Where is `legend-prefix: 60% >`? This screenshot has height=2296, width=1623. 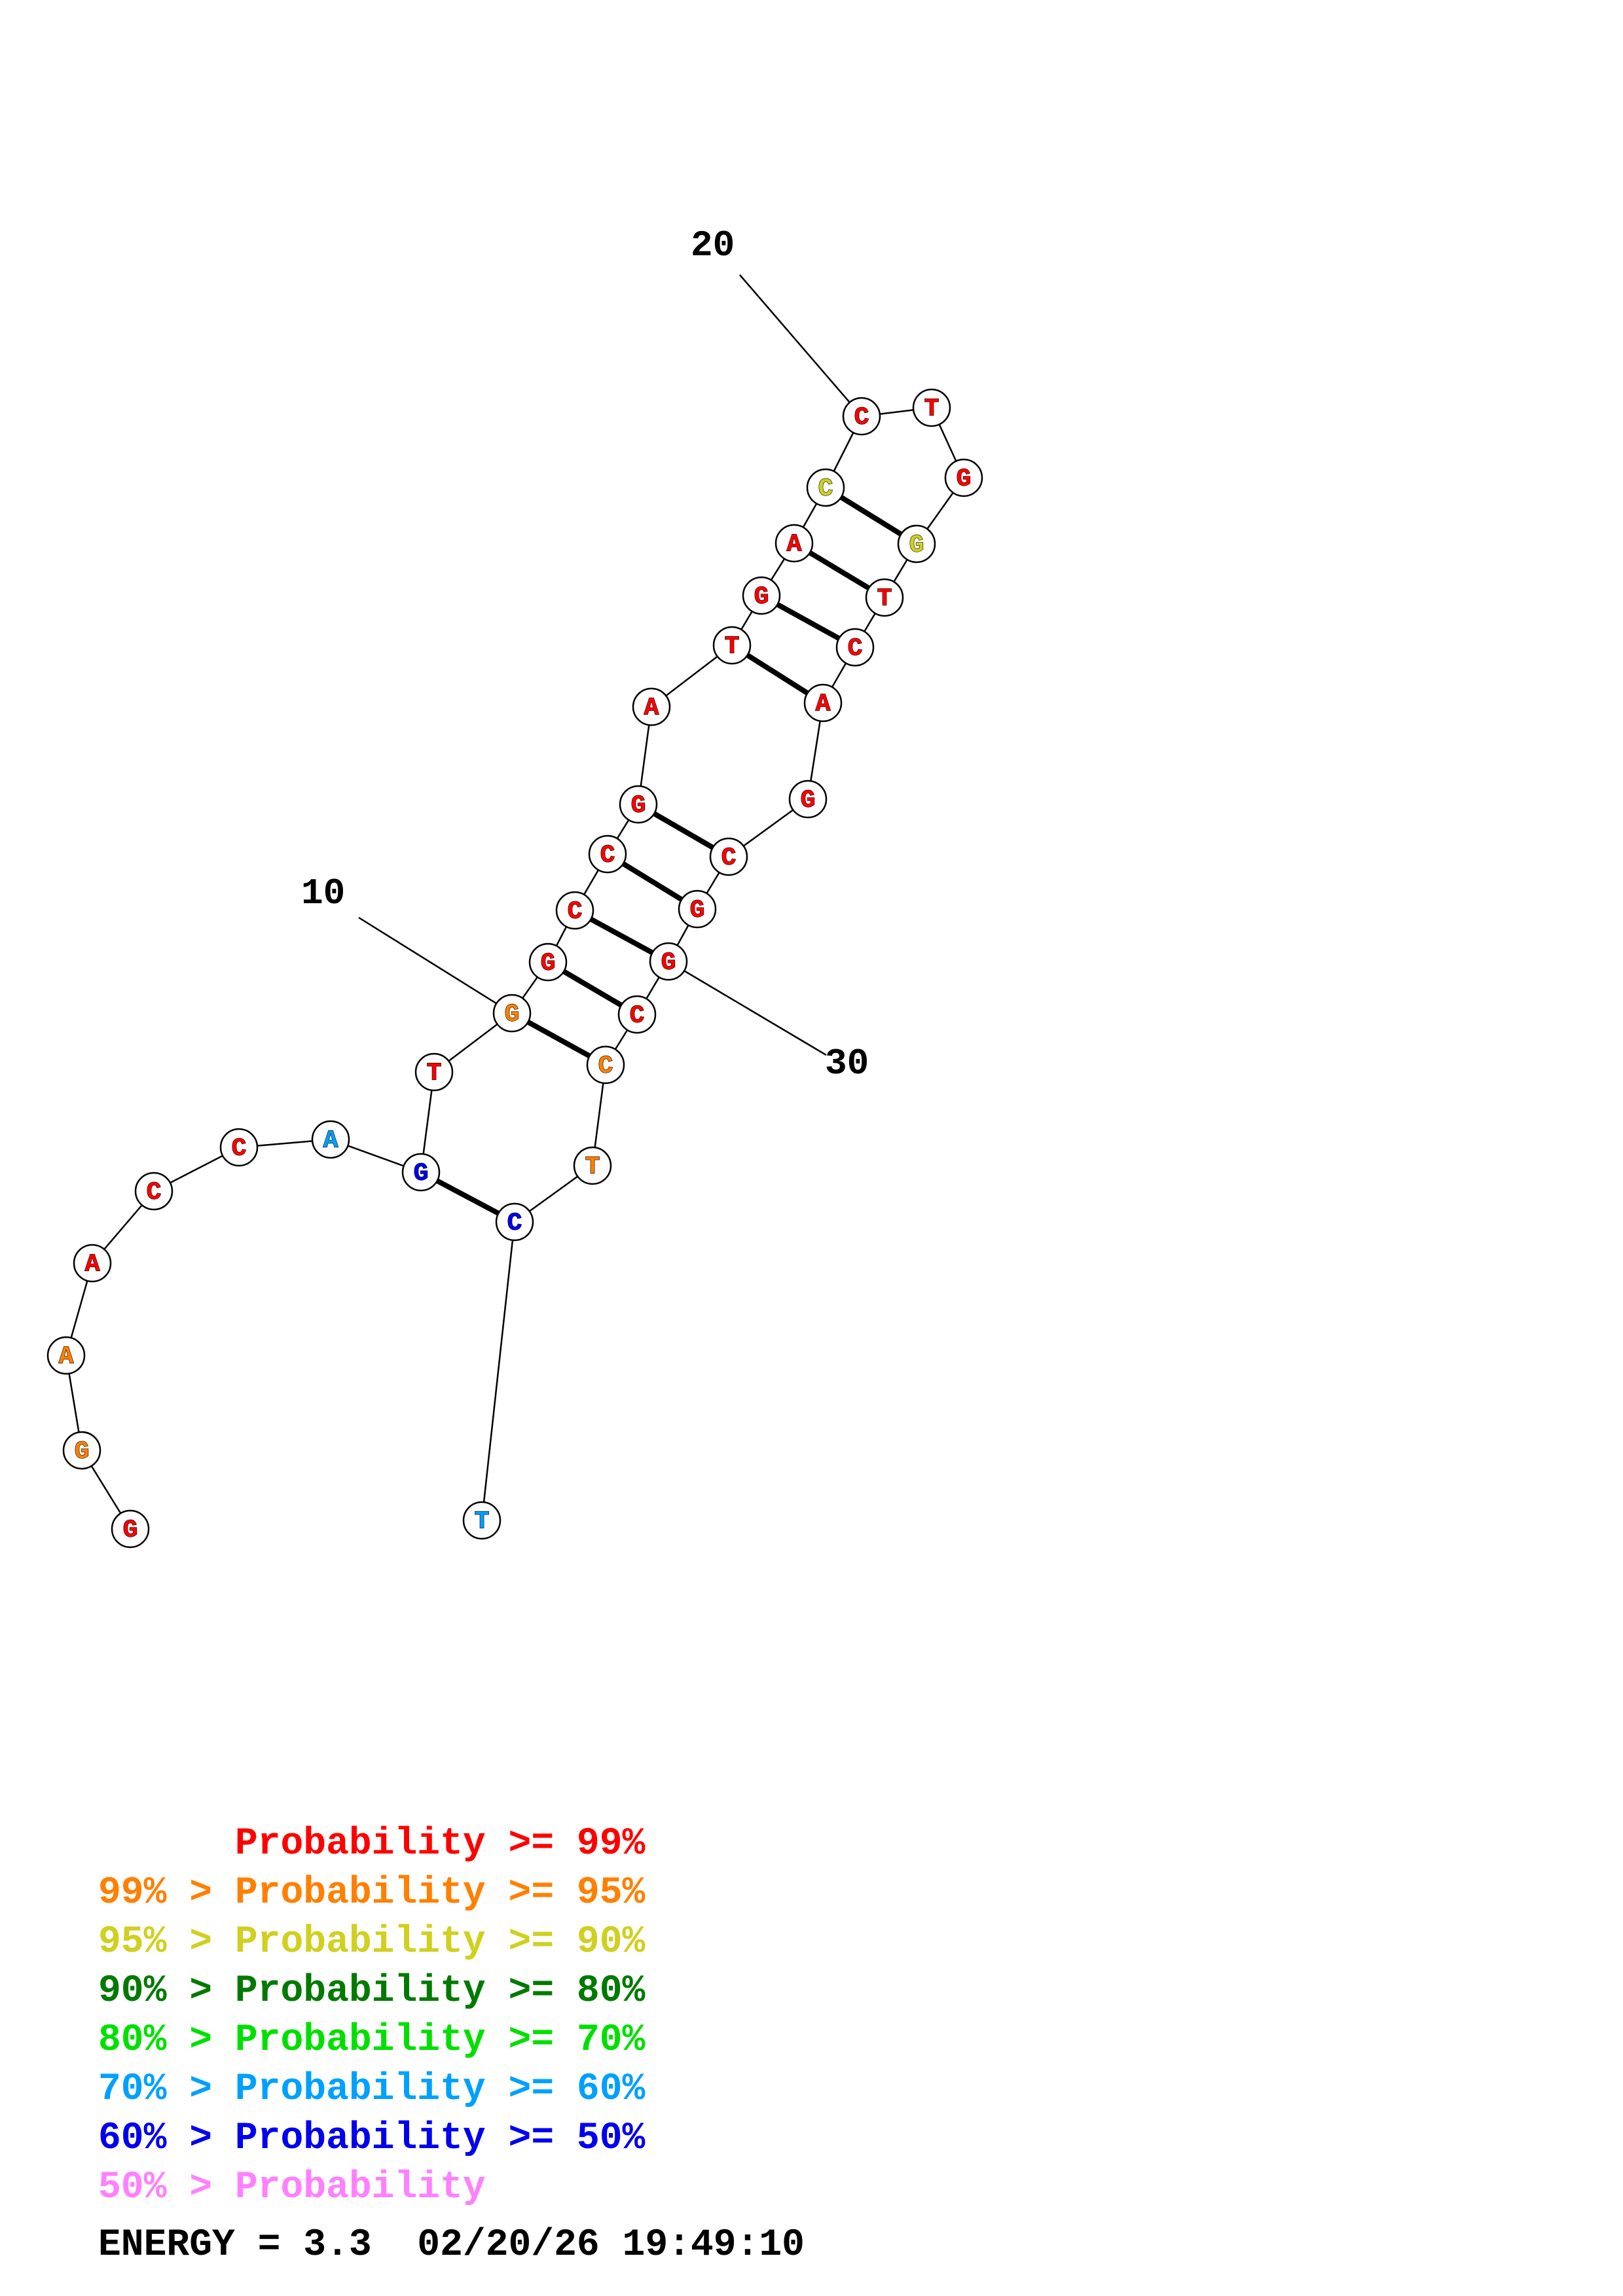 legend-prefix: 60% > is located at coordinates (166, 2138).